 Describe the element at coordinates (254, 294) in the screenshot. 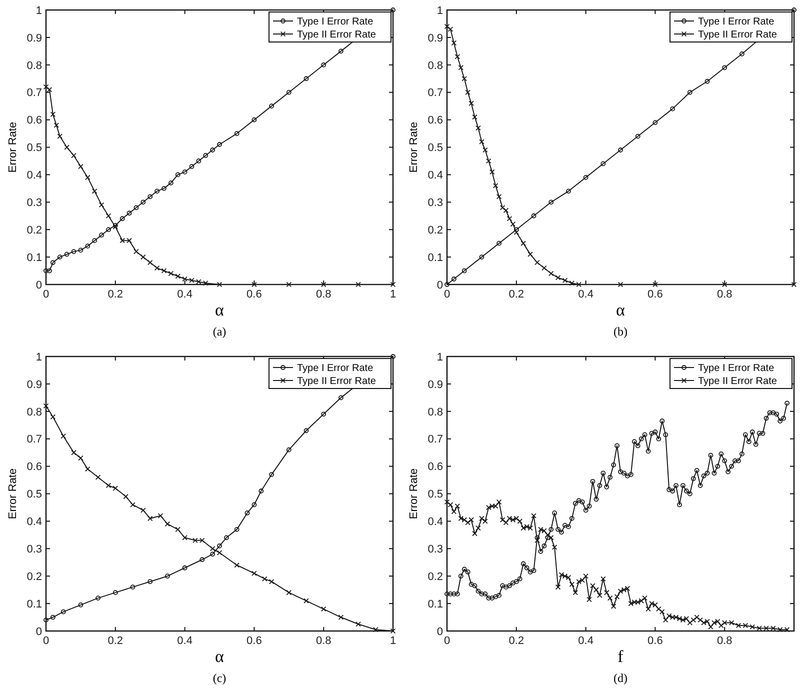

I see `x-tick-label: 0.6` at that location.